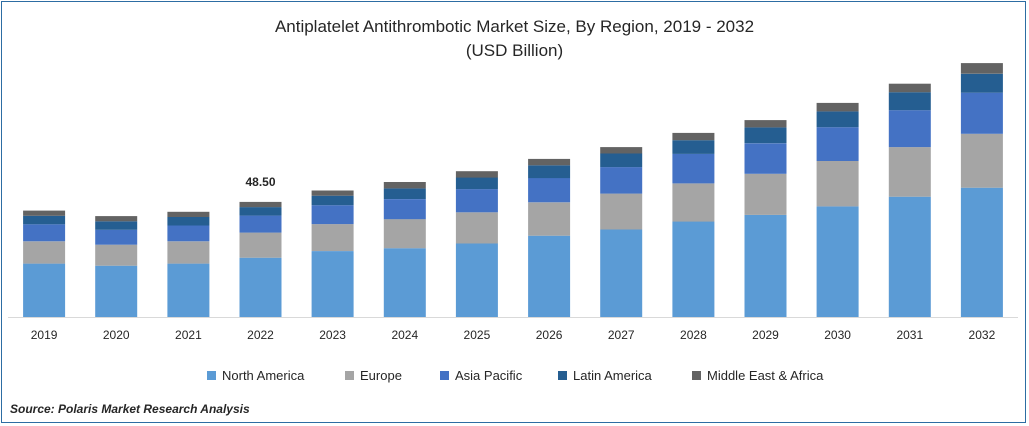 The height and width of the screenshot is (426, 1029). I want to click on bar-segment-north-america-2027, so click(621, 273).